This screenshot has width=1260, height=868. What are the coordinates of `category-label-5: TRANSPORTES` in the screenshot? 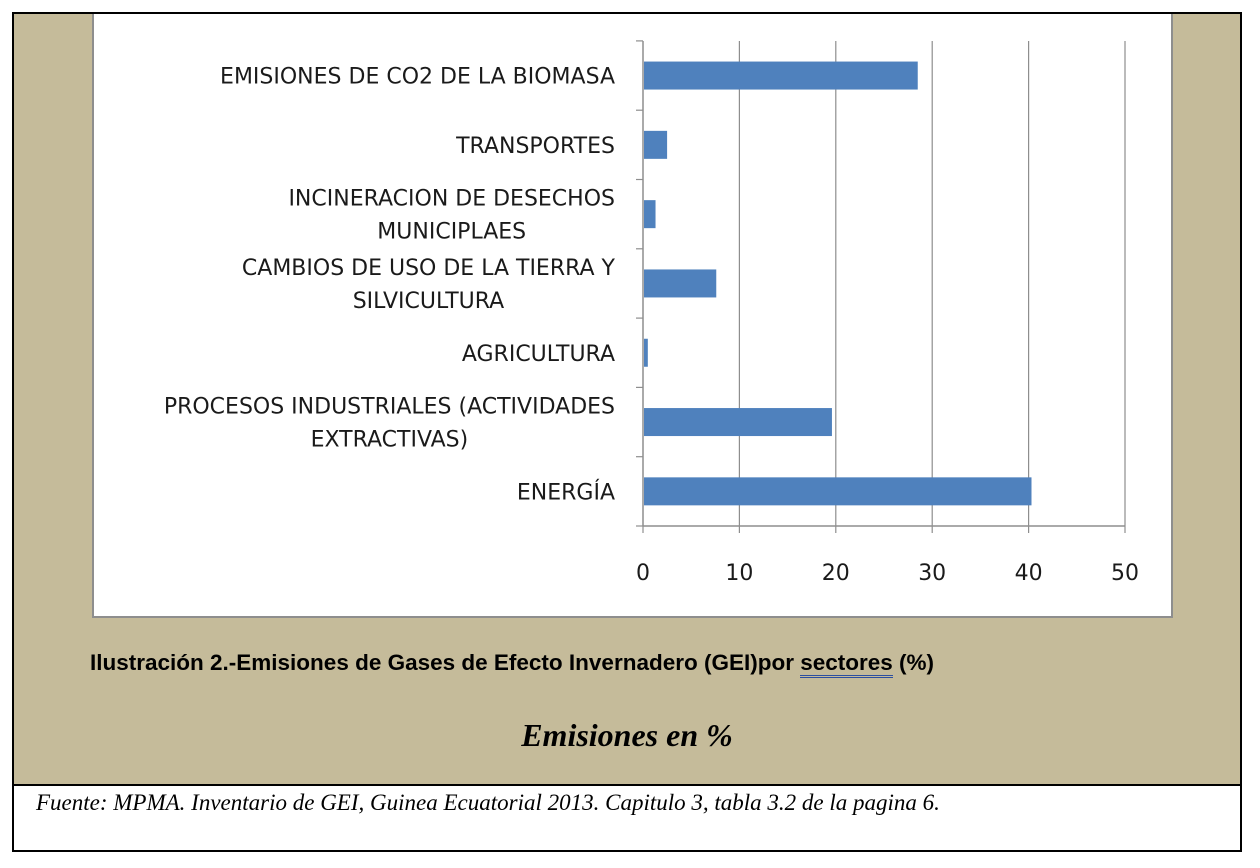 It's located at (535, 146).